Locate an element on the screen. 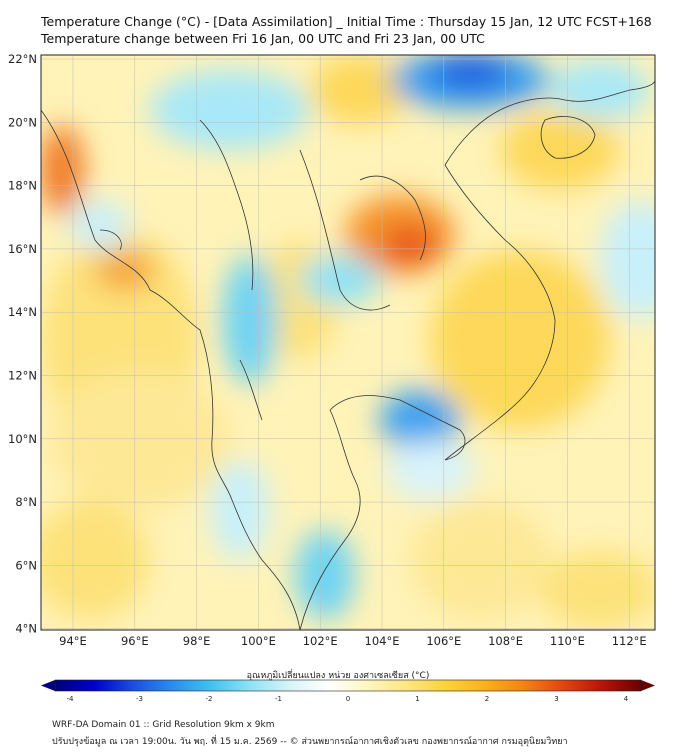 The height and width of the screenshot is (756, 676). longitude-label: 112°E is located at coordinates (629, 641).